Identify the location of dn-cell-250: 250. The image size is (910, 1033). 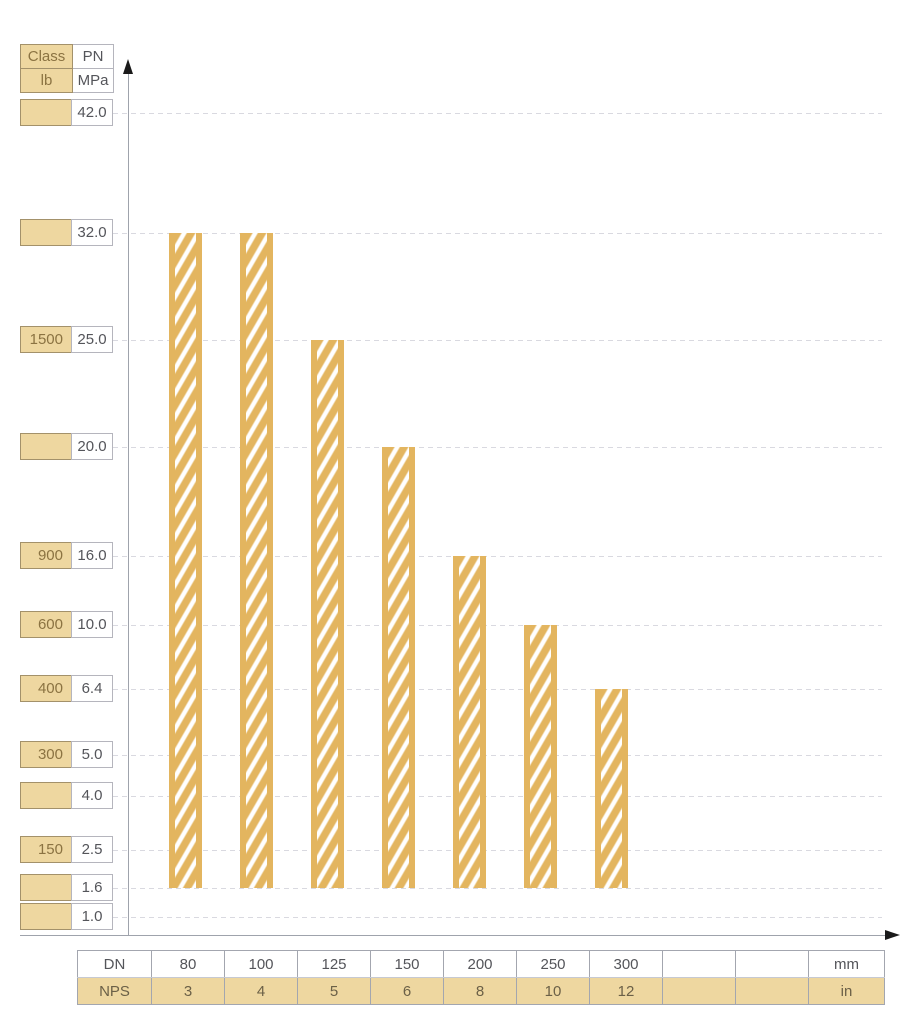
(553, 964).